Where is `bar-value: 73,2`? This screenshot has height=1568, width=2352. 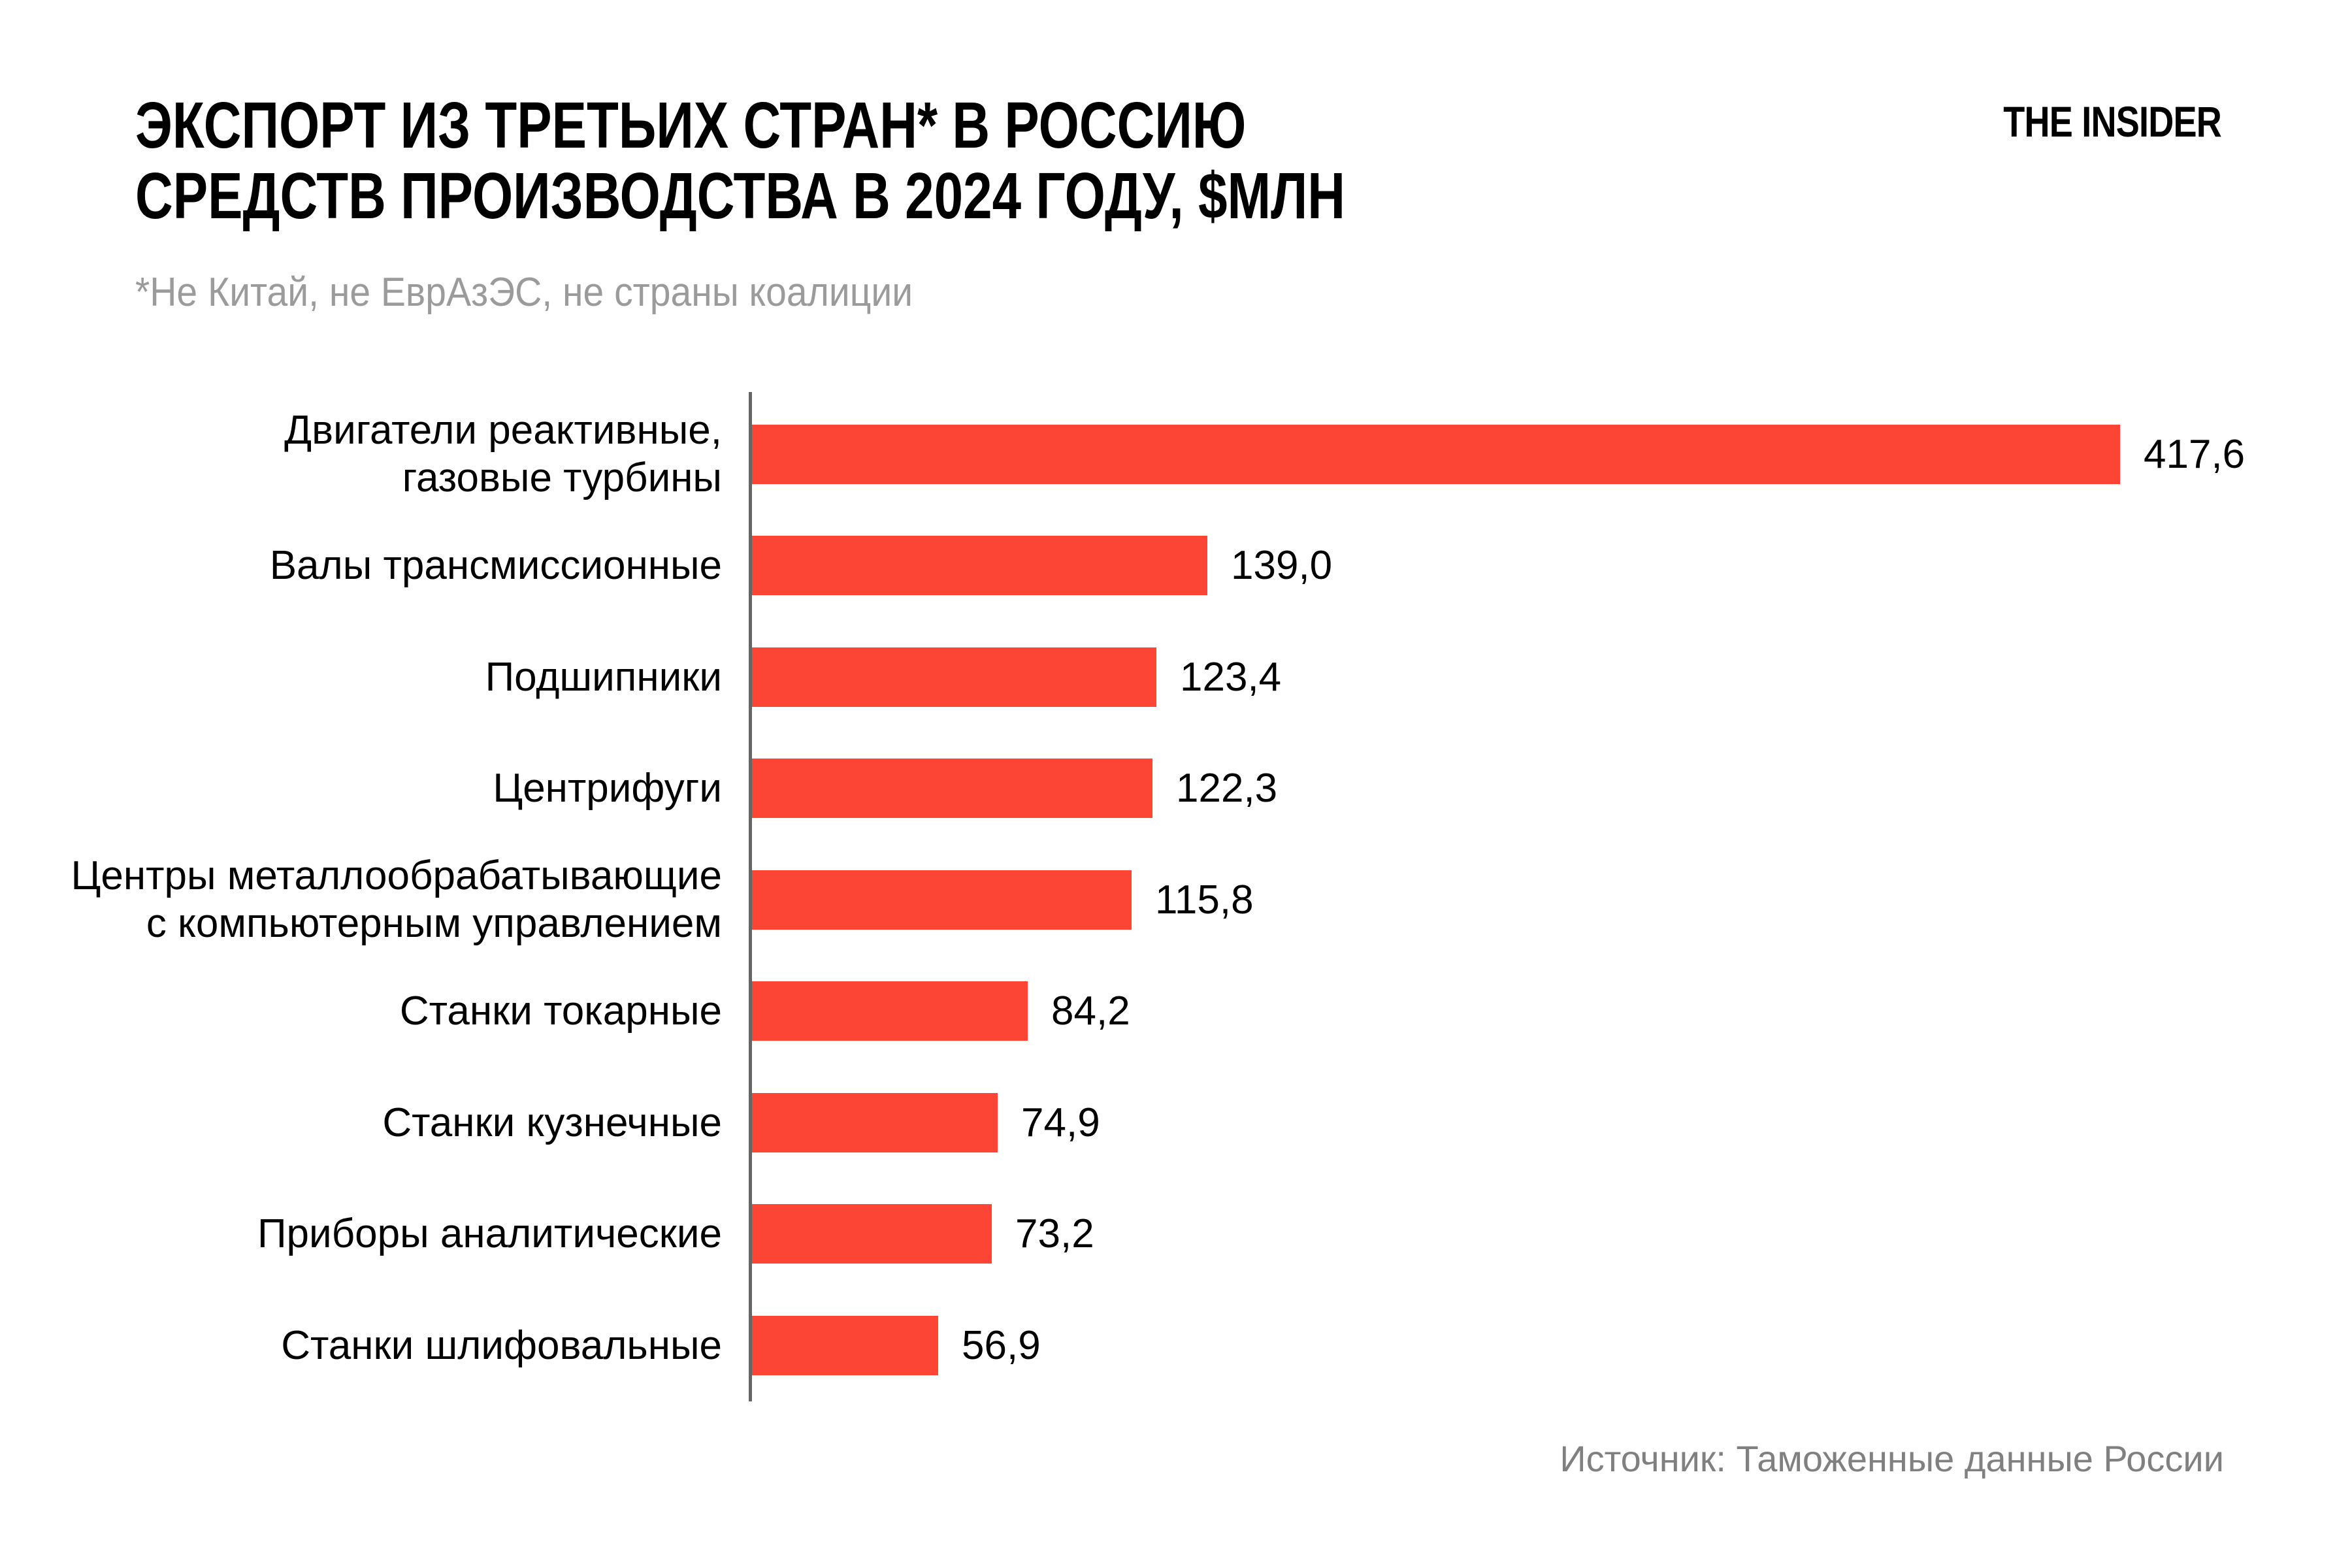 bar-value: 73,2 is located at coordinates (1054, 1234).